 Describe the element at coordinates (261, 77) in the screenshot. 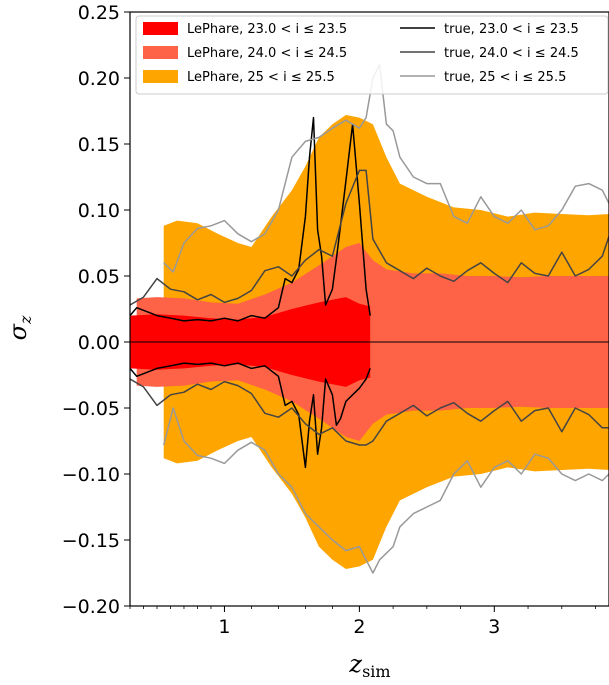

I see `legend-label-band-3: LePhare, 25 < i ≤ 25.5` at that location.